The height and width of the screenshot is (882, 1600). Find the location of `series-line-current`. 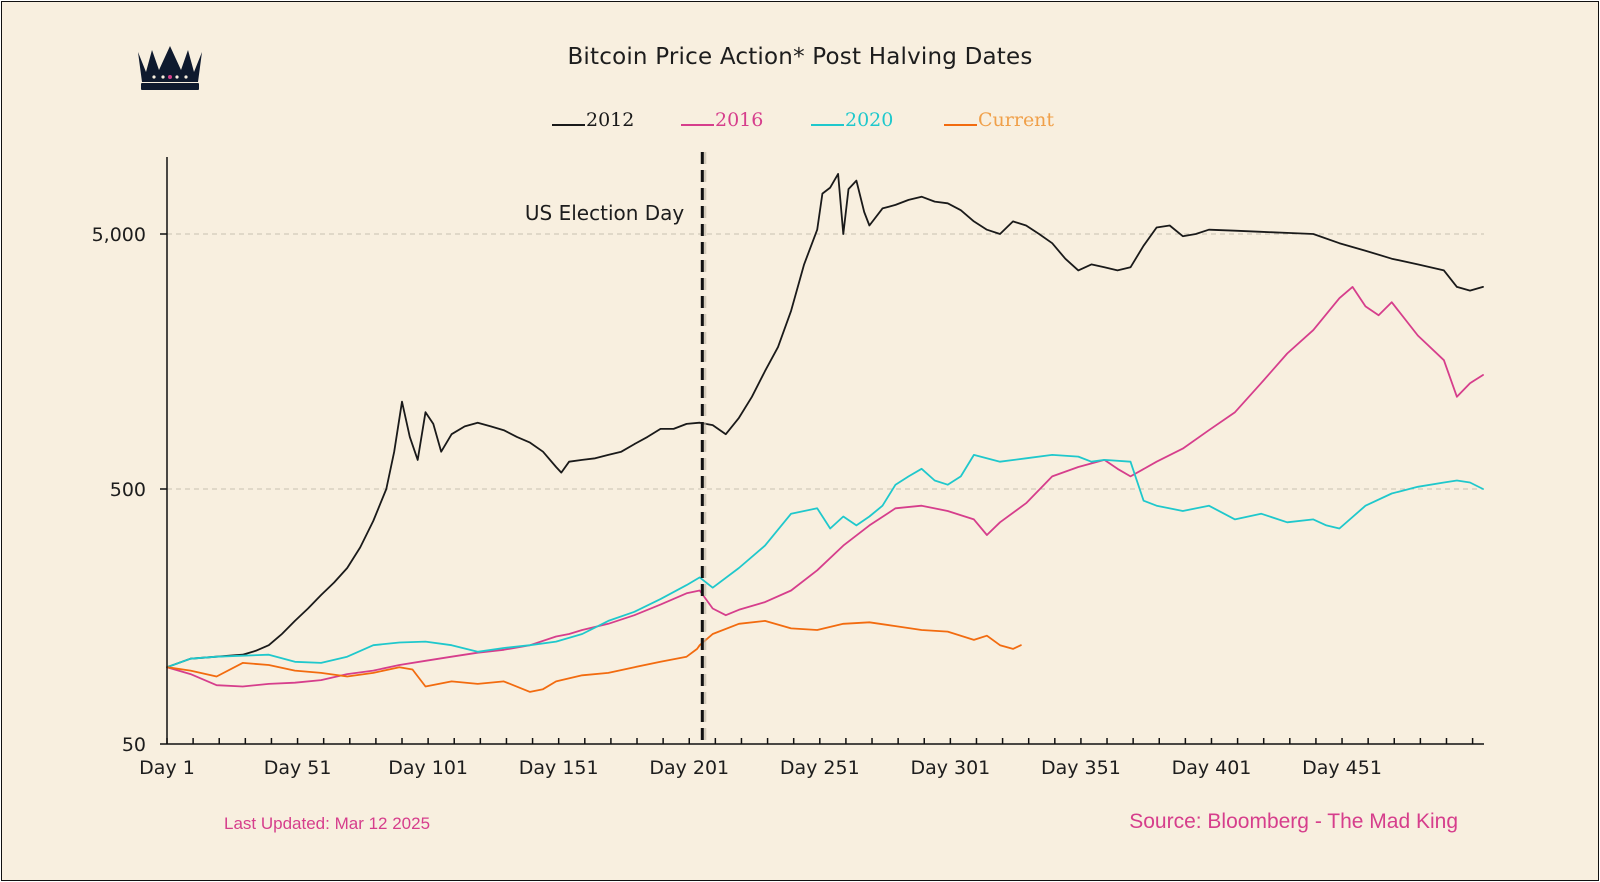

series-line-current is located at coordinates (594, 656).